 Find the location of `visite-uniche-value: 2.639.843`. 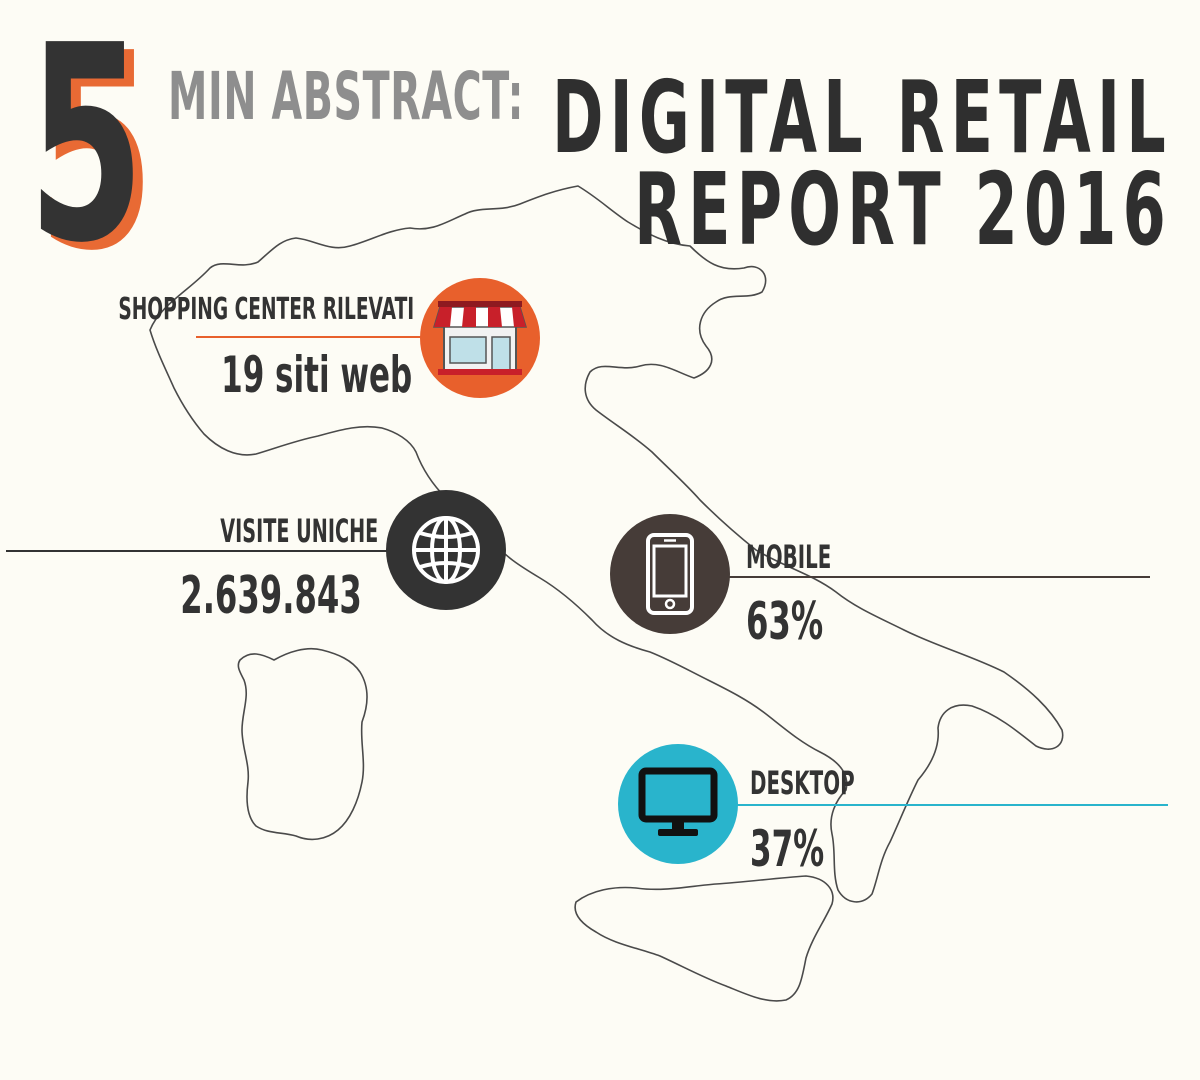

visite-uniche-value: 2.639.843 is located at coordinates (271, 596).